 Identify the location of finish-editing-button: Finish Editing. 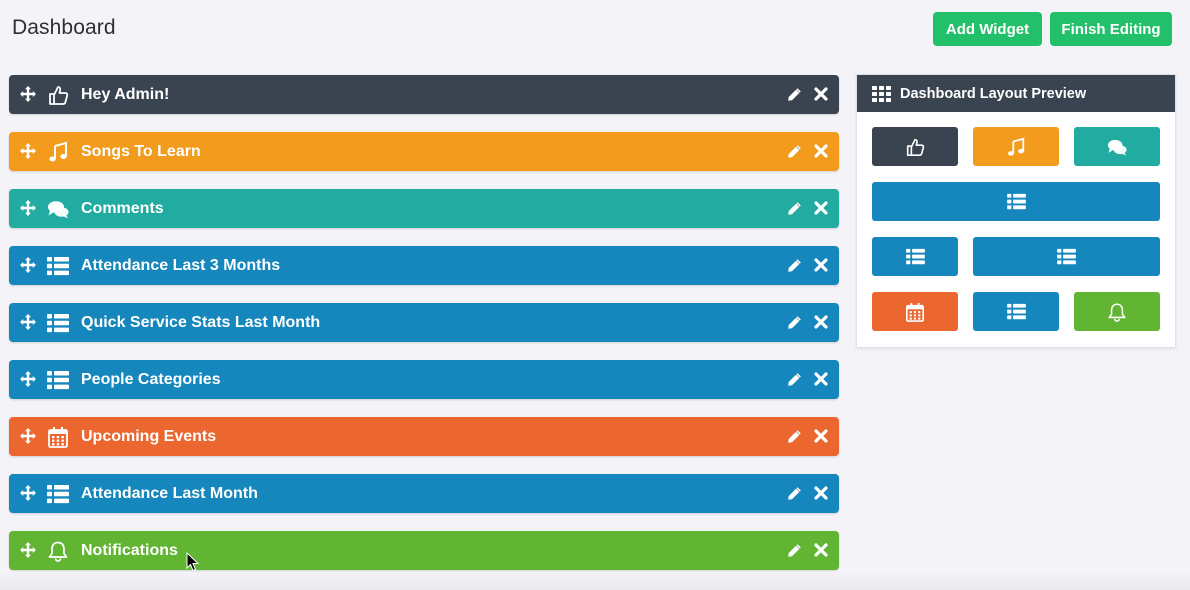
(1111, 29).